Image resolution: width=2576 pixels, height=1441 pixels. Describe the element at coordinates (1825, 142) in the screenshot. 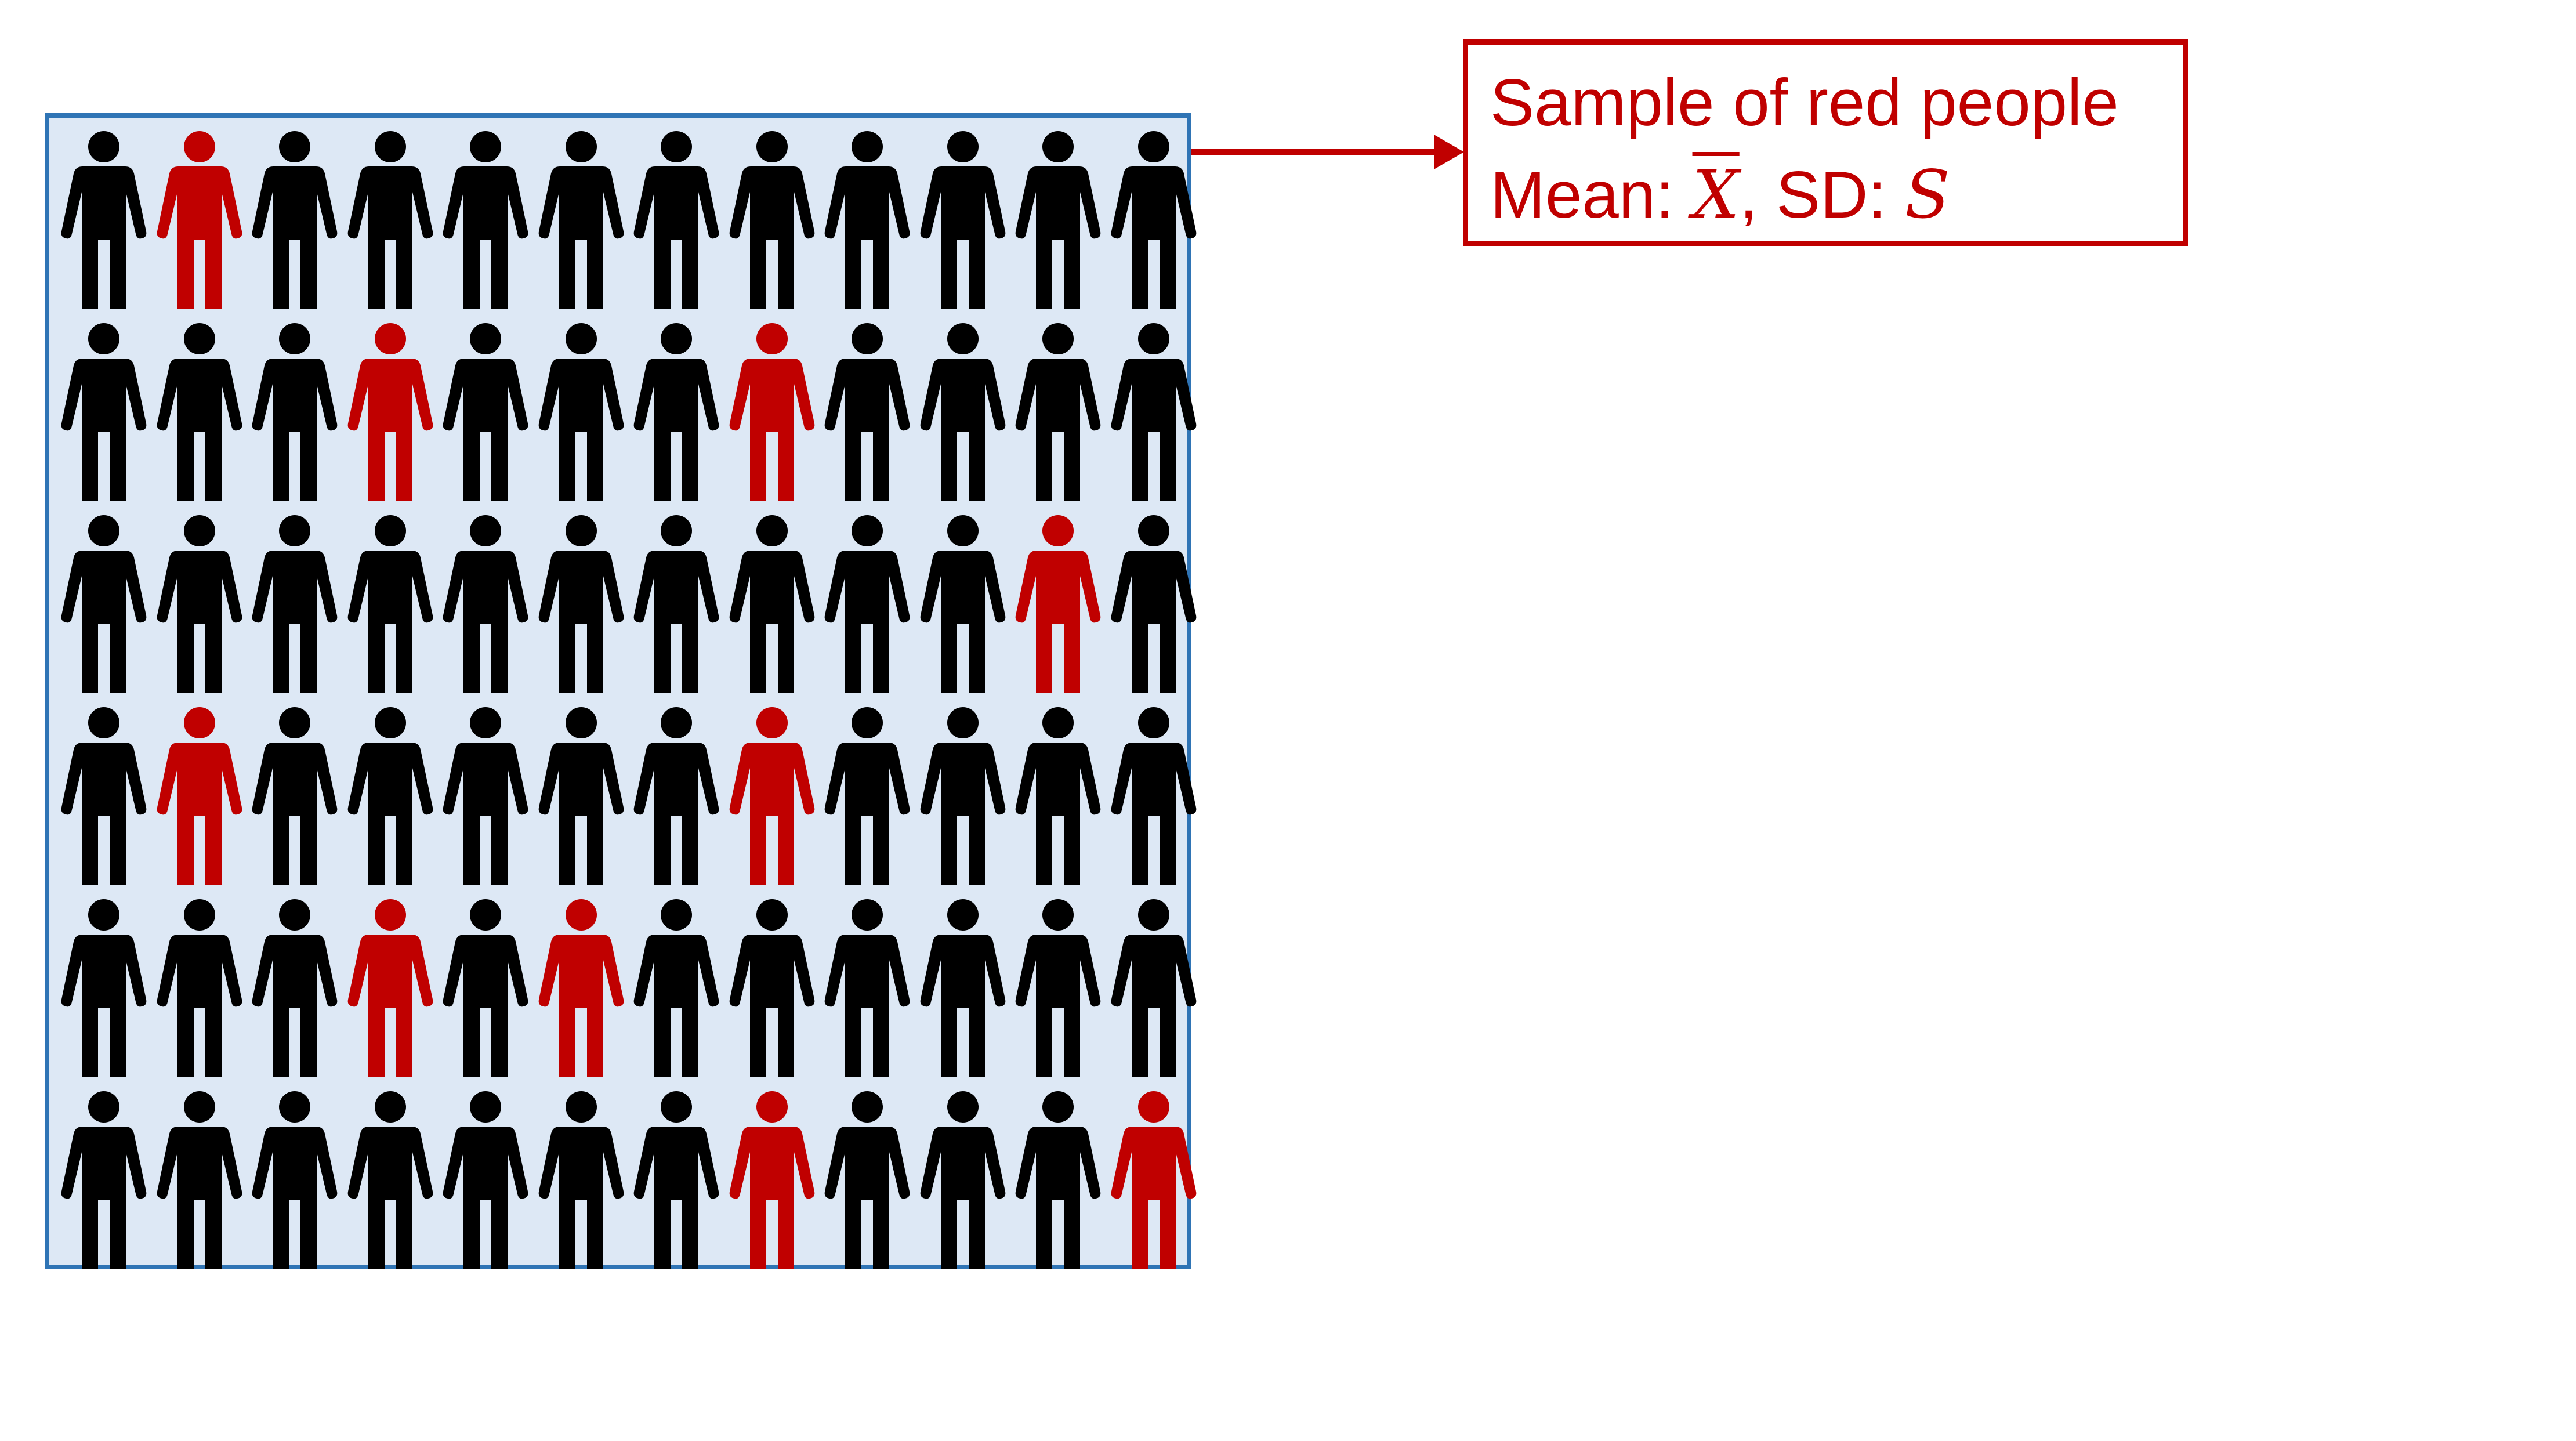

I see `sample-box: Sample of red people Mean: X, SD: S` at that location.